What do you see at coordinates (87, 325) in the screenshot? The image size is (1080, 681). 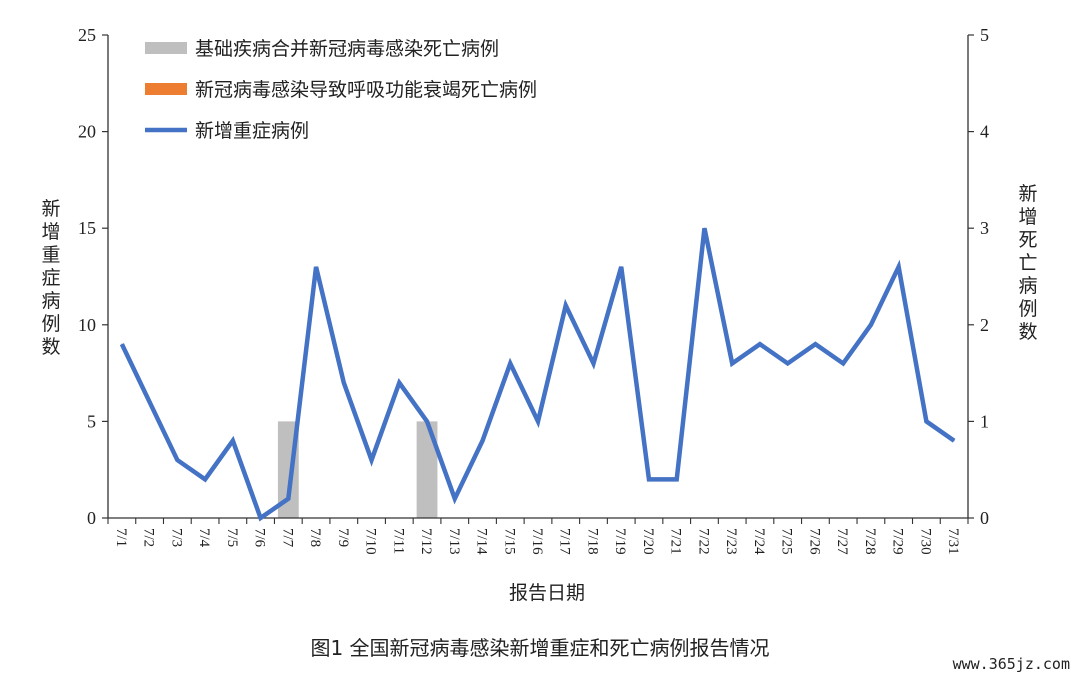 I see `y-left-tick-label: 10` at bounding box center [87, 325].